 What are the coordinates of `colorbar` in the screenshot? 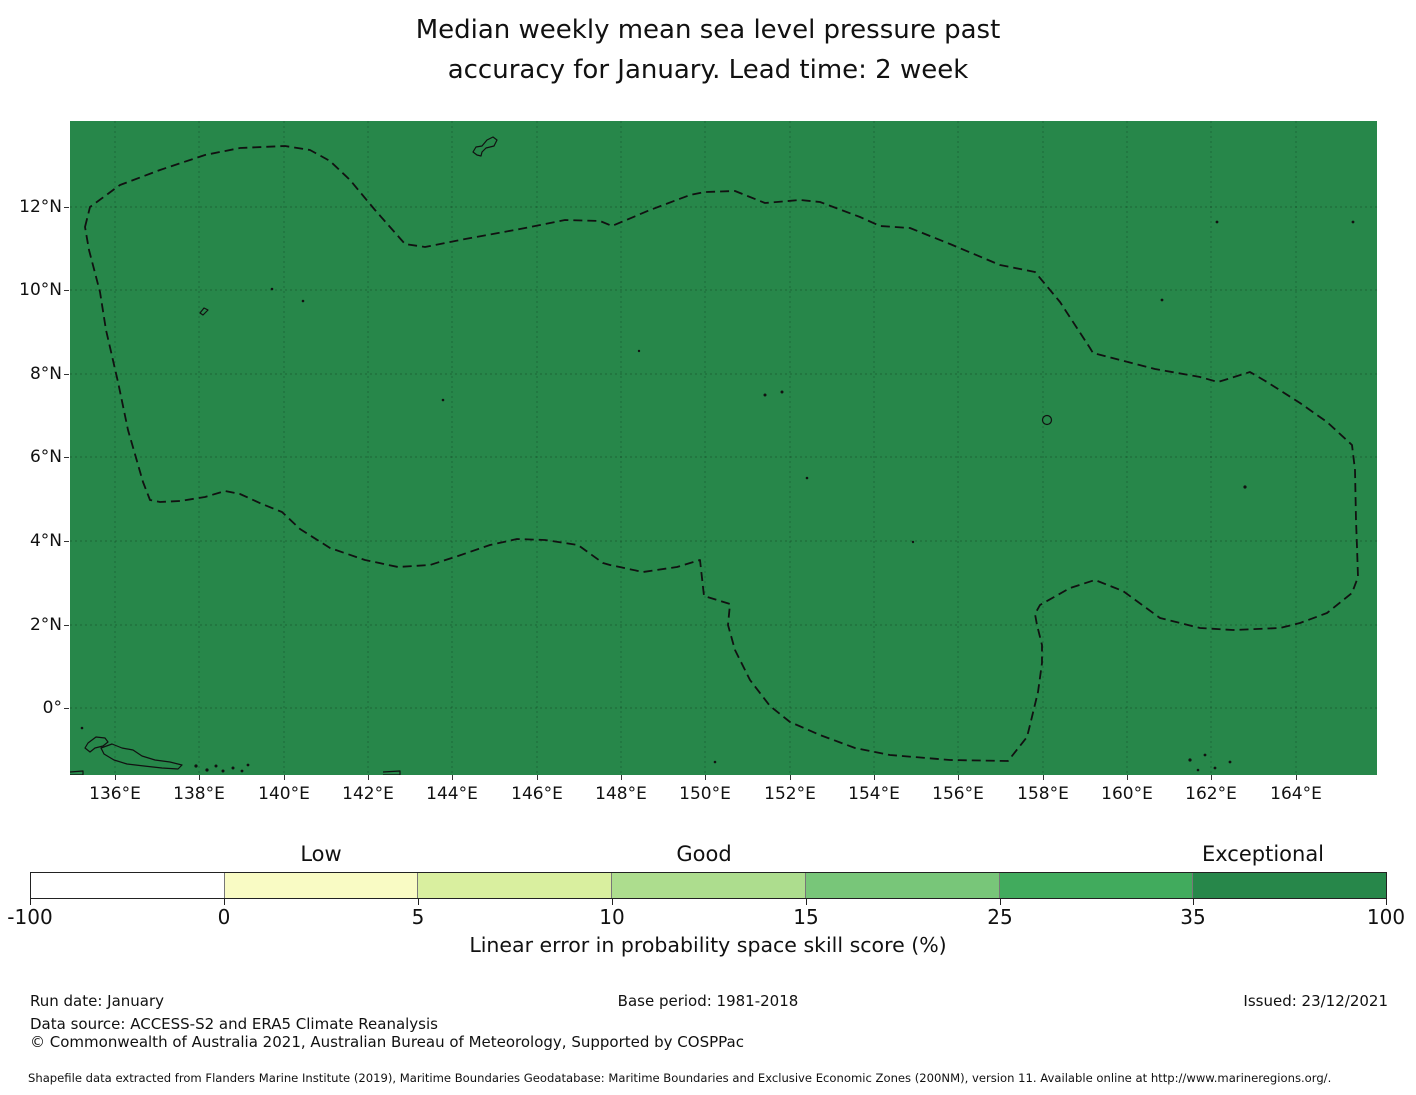 It's located at (708, 885).